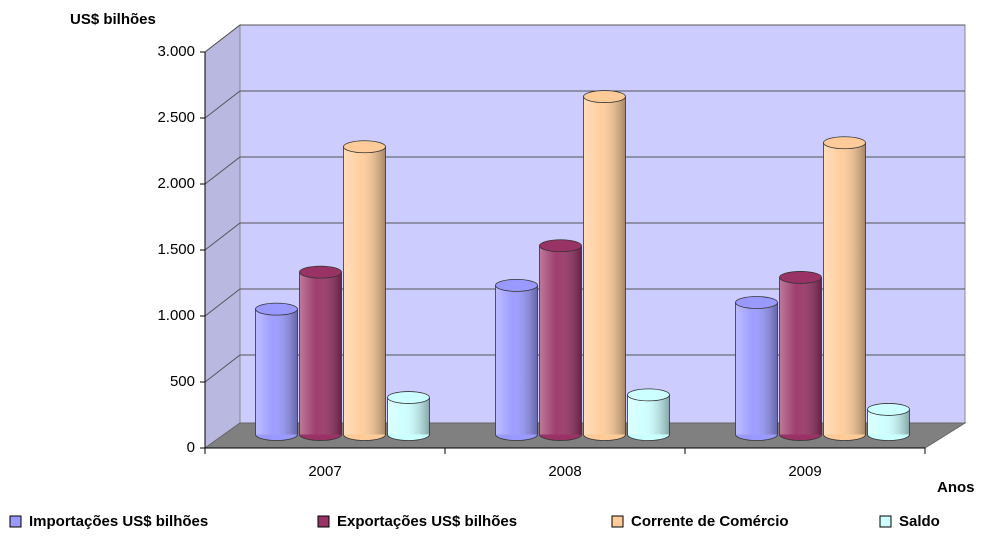  What do you see at coordinates (118, 521) in the screenshot?
I see `legend-label: Importações US$ bilhões` at bounding box center [118, 521].